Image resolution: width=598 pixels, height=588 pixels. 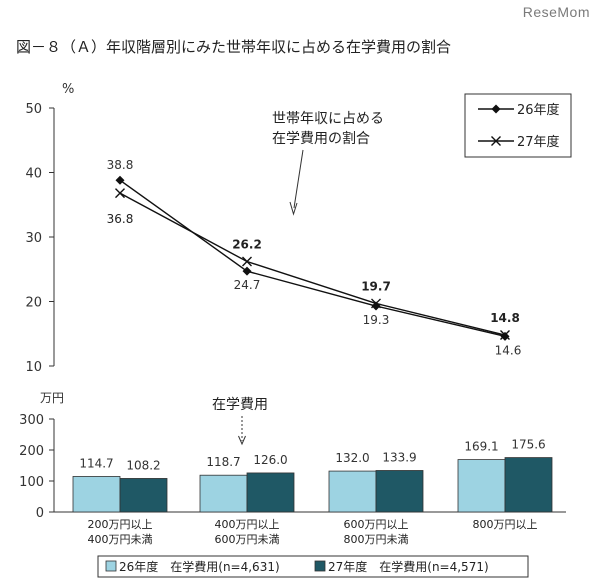 What do you see at coordinates (242, 440) in the screenshot?
I see `bar-annotation-arrowhead` at bounding box center [242, 440].